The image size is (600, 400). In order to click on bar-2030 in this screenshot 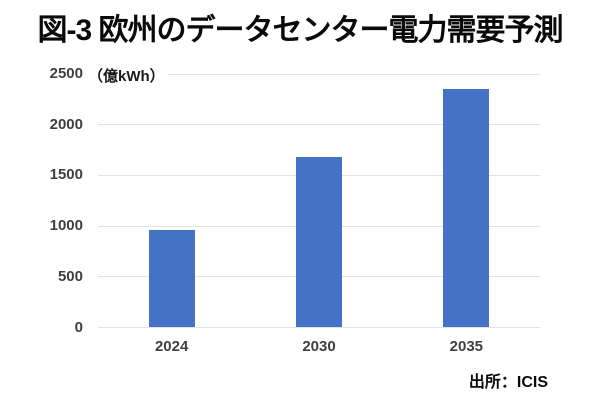, I will do `click(319, 242)`.